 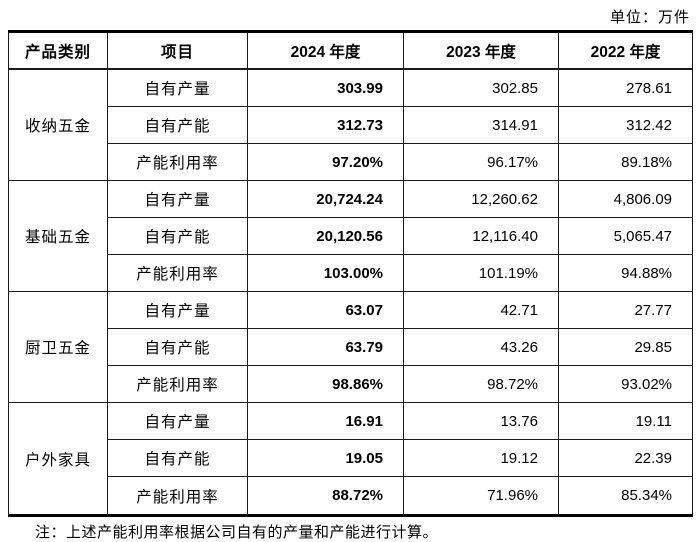 What do you see at coordinates (325, 162) in the screenshot?
I see `value-2024: 97.20%` at bounding box center [325, 162].